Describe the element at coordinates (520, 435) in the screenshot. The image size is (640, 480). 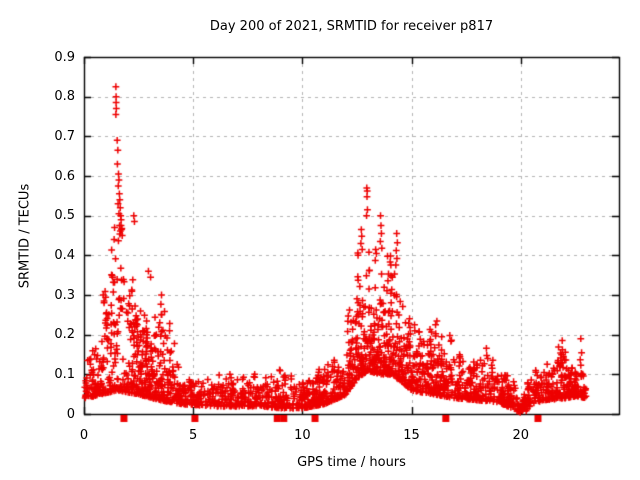
I see `x-tick-label: 20` at that location.